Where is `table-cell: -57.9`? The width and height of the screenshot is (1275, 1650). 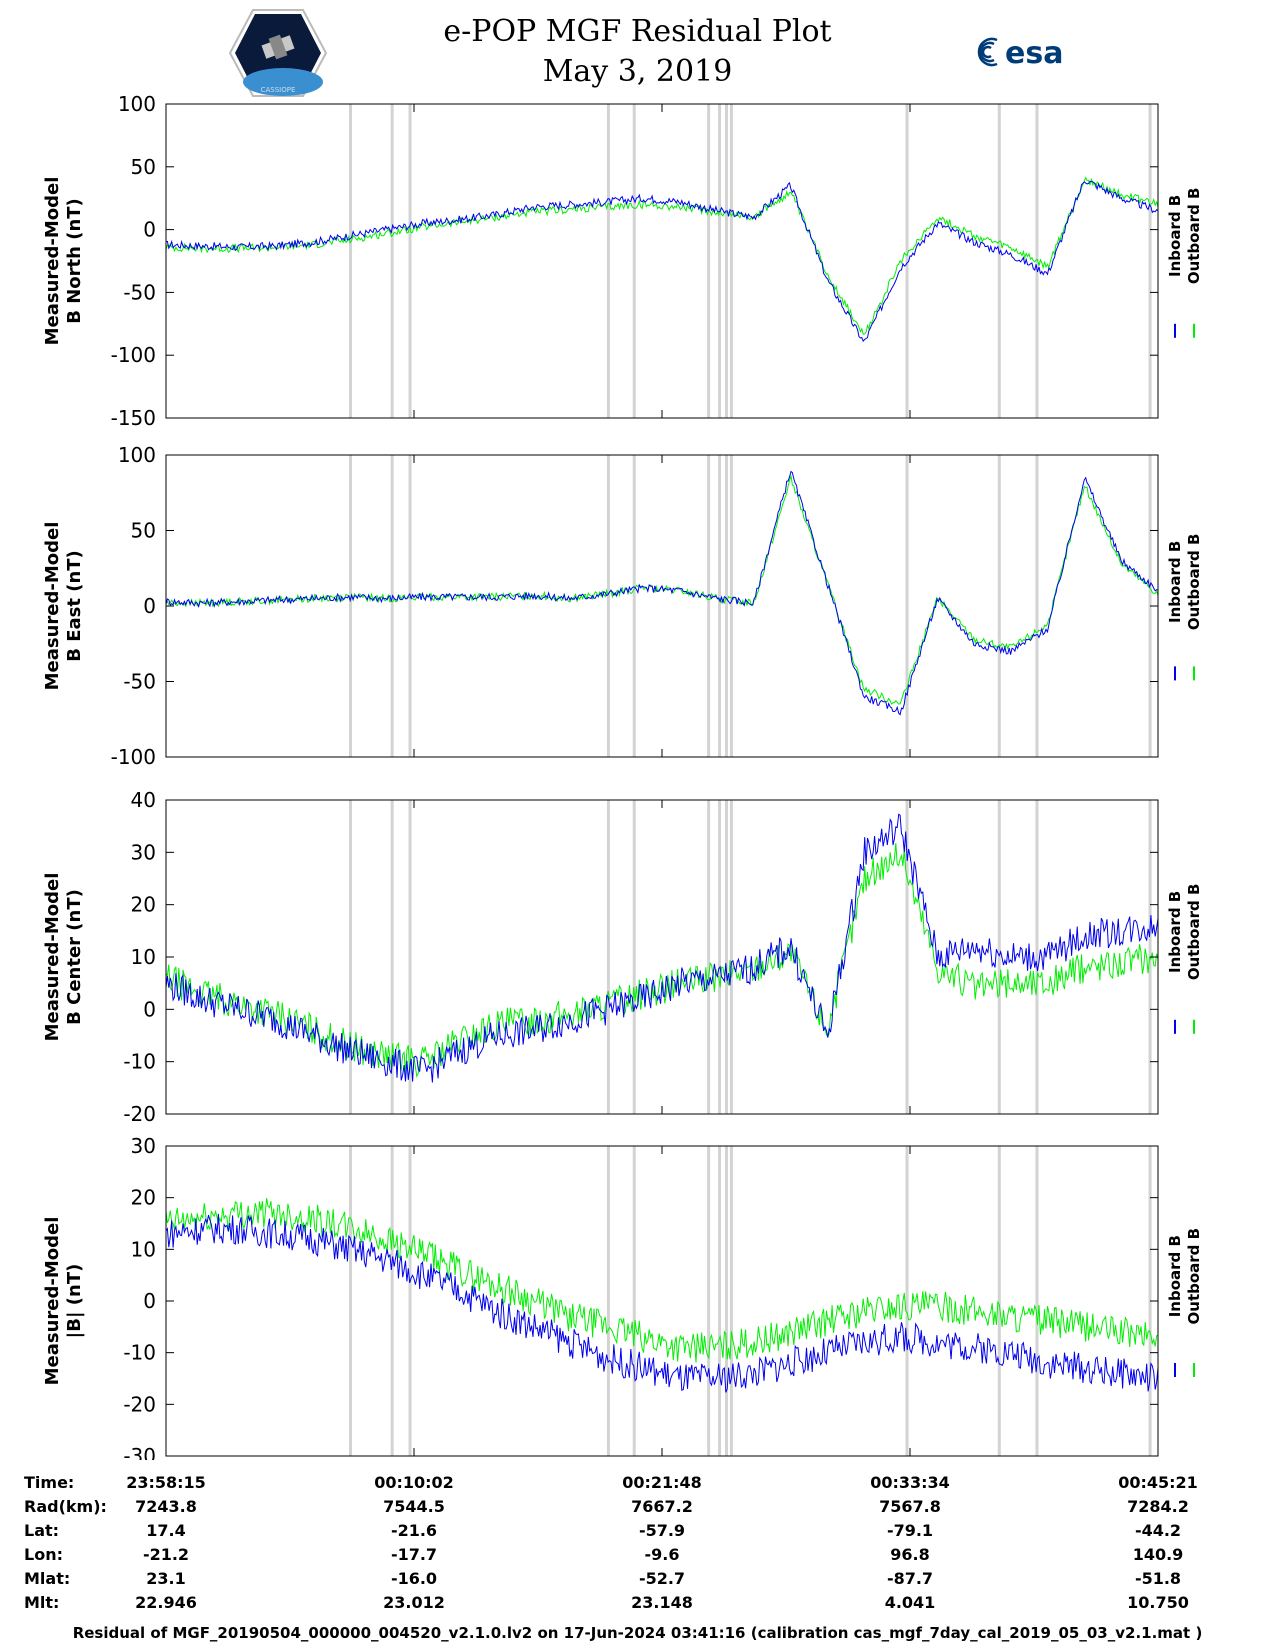 table-cell: -57.9 is located at coordinates (662, 1530).